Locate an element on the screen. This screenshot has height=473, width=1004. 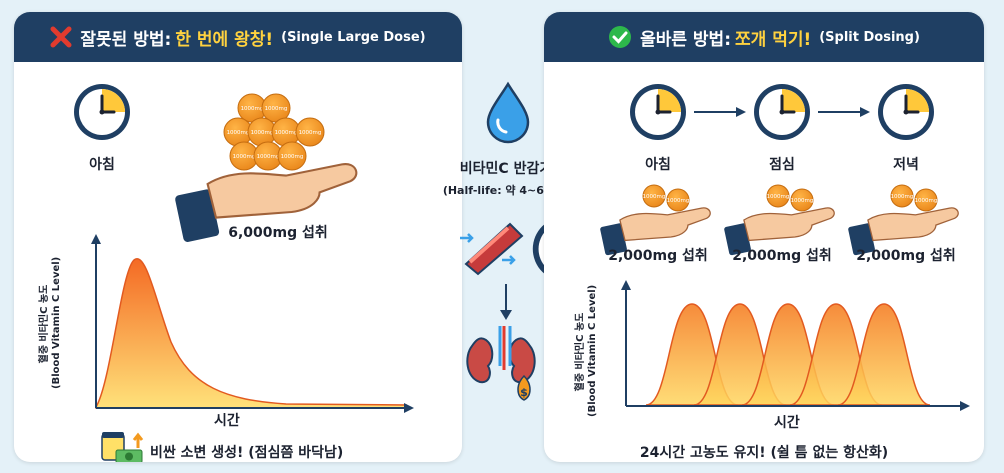
x-mark-icon is located at coordinates (61, 37).